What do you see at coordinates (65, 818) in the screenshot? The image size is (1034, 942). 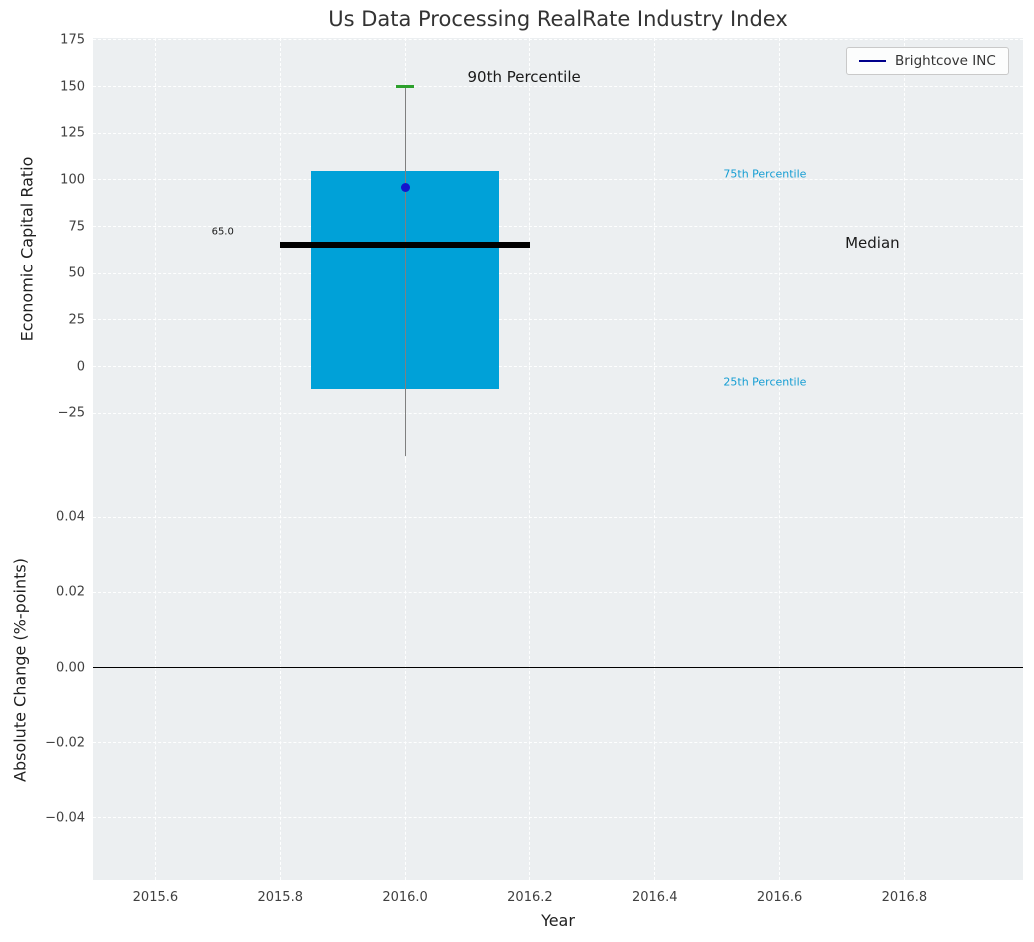 I see `y-tick-label: −0.04` at bounding box center [65, 818].